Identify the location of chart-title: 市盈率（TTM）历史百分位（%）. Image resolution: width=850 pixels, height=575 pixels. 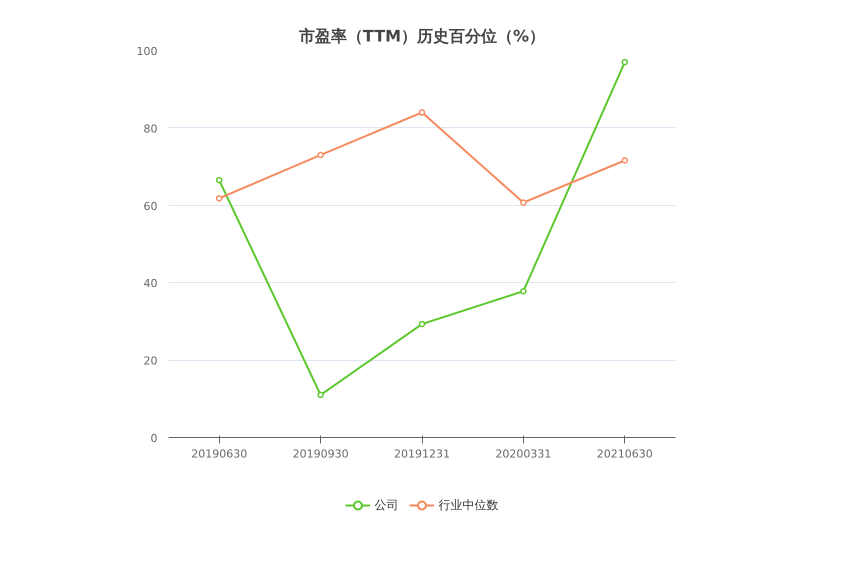
(422, 36).